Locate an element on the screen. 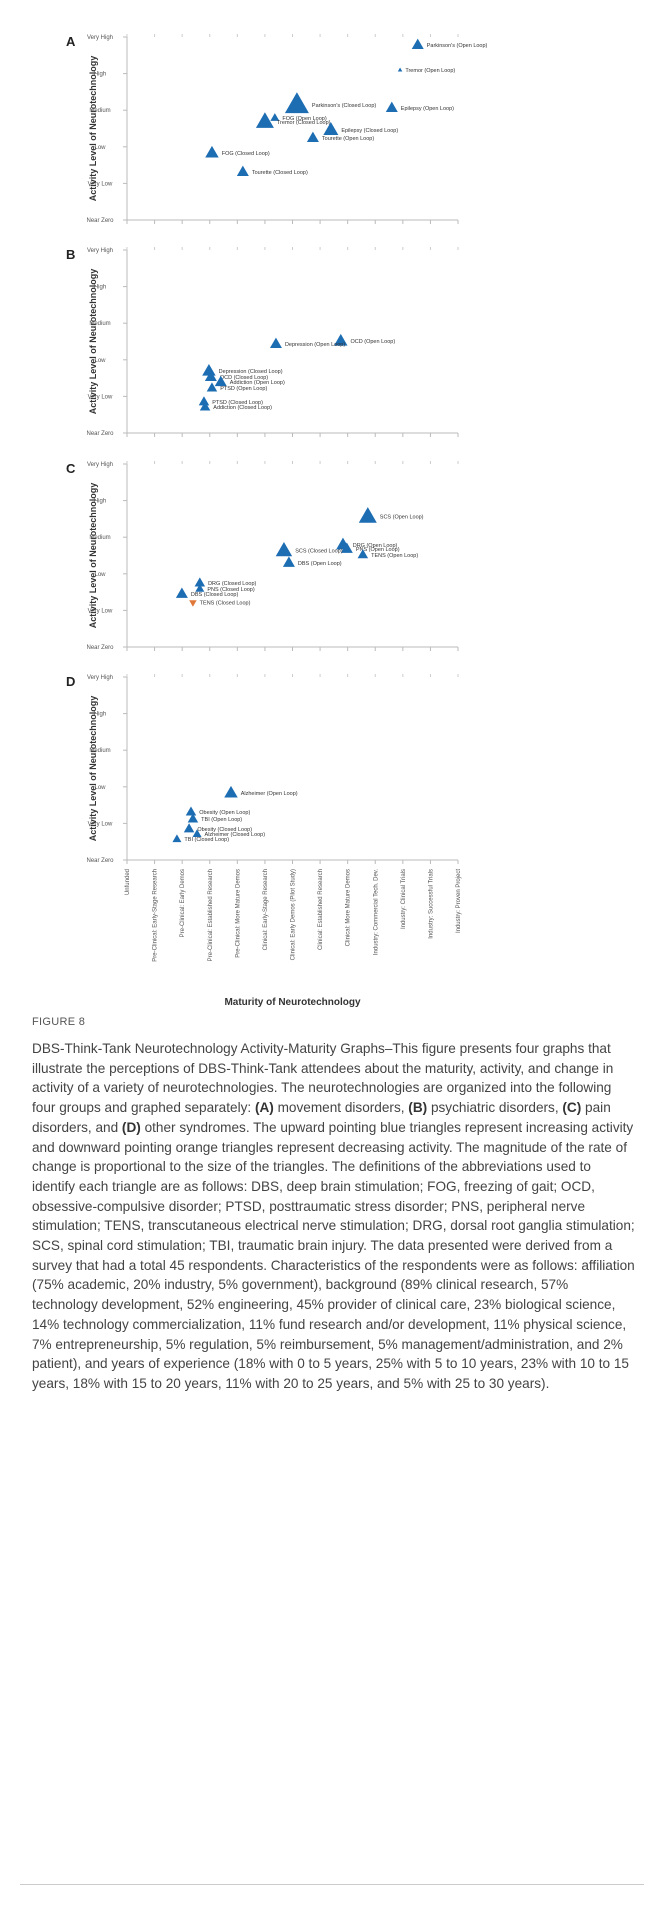 The image size is (664, 1914). point-label: DRG (Open Loop) is located at coordinates (375, 546).